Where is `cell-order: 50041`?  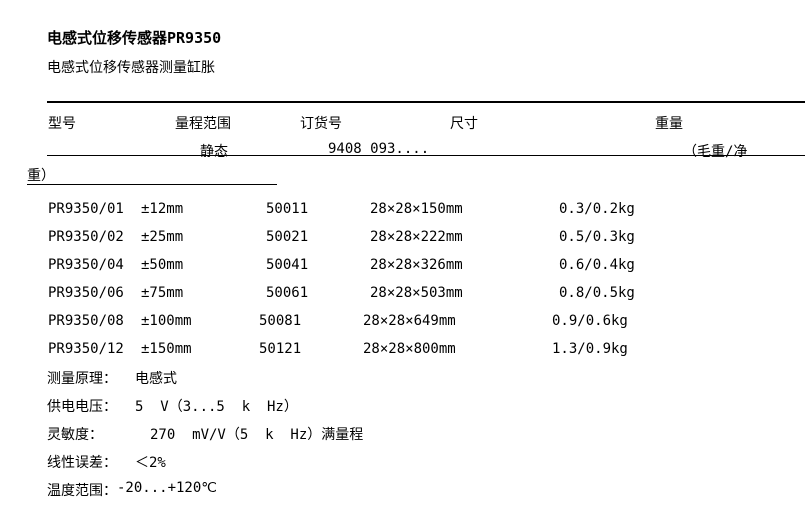 cell-order: 50041 is located at coordinates (287, 265).